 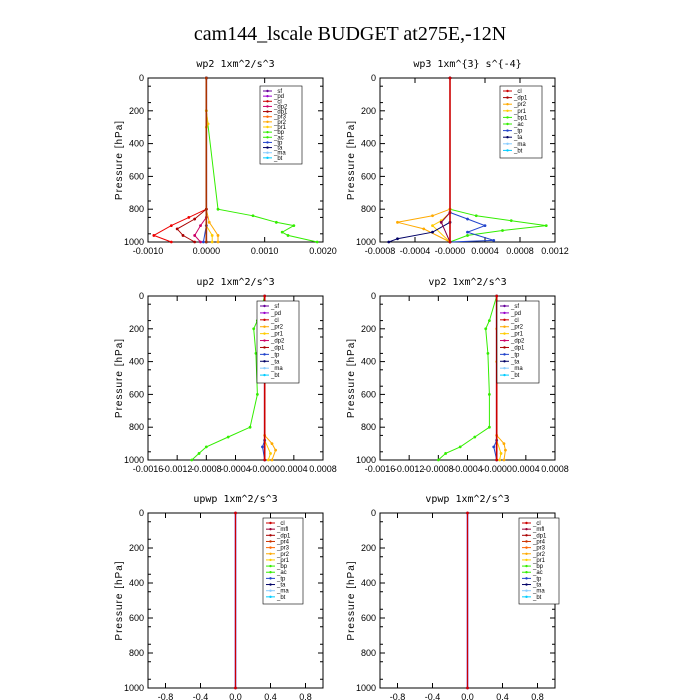 I want to click on legend-entry: _bp, so click(x=279, y=133).